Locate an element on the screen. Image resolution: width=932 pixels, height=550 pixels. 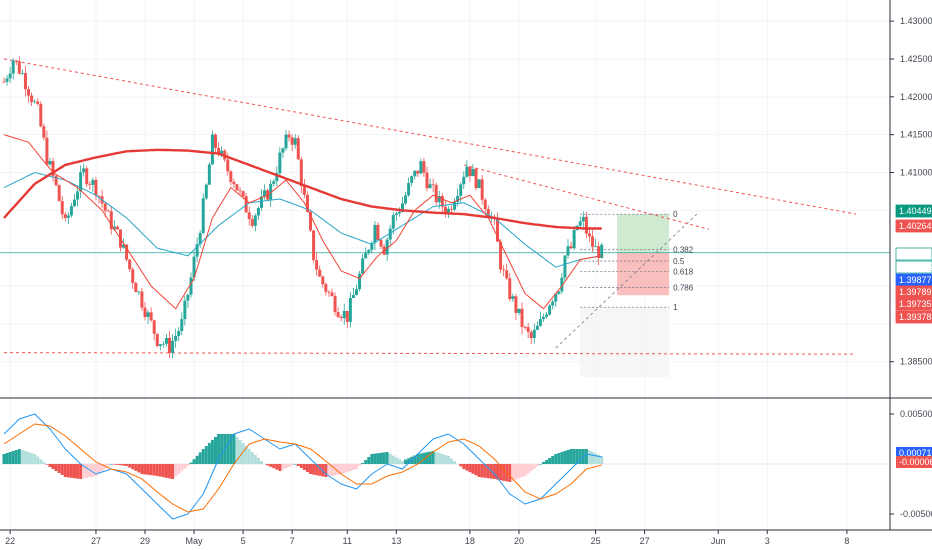
time-axis: 22 27 29 May 5 7 11 13 18 20 25 27 Jun 3 8 is located at coordinates (427, 538).